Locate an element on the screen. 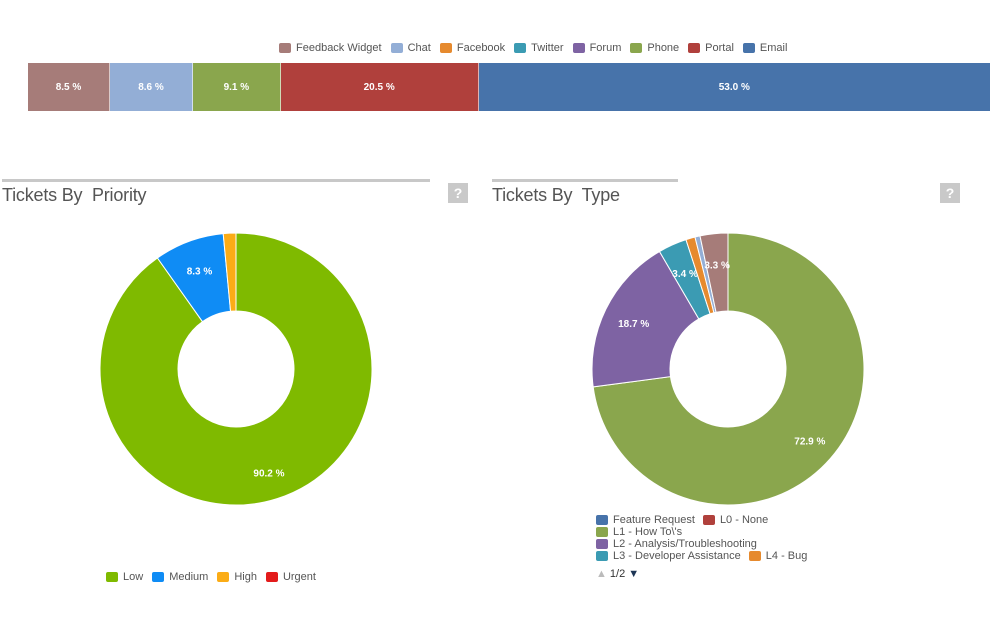 This screenshot has width=1007, height=634. bar-segment-feedback-widget: 8.5 % is located at coordinates (69, 87).